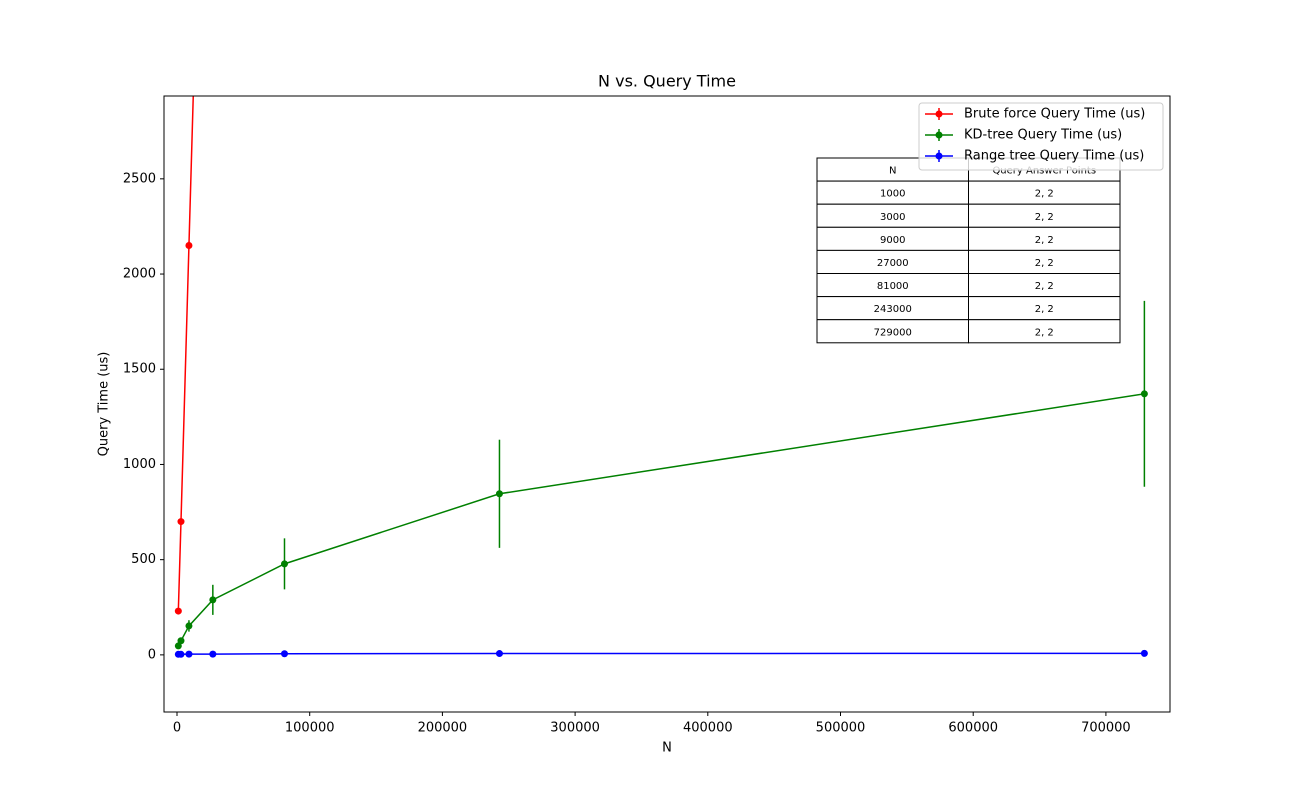  Describe the element at coordinates (139, 178) in the screenshot. I see `y-tick-label: 2500` at that location.